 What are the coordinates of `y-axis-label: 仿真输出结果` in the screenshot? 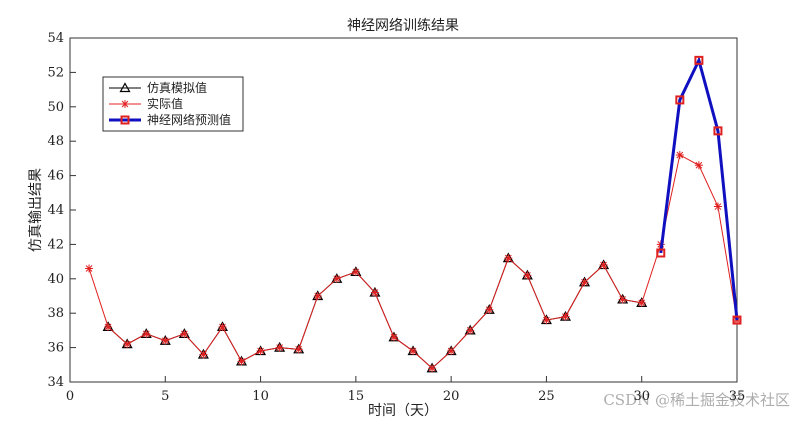 It's located at (36, 210).